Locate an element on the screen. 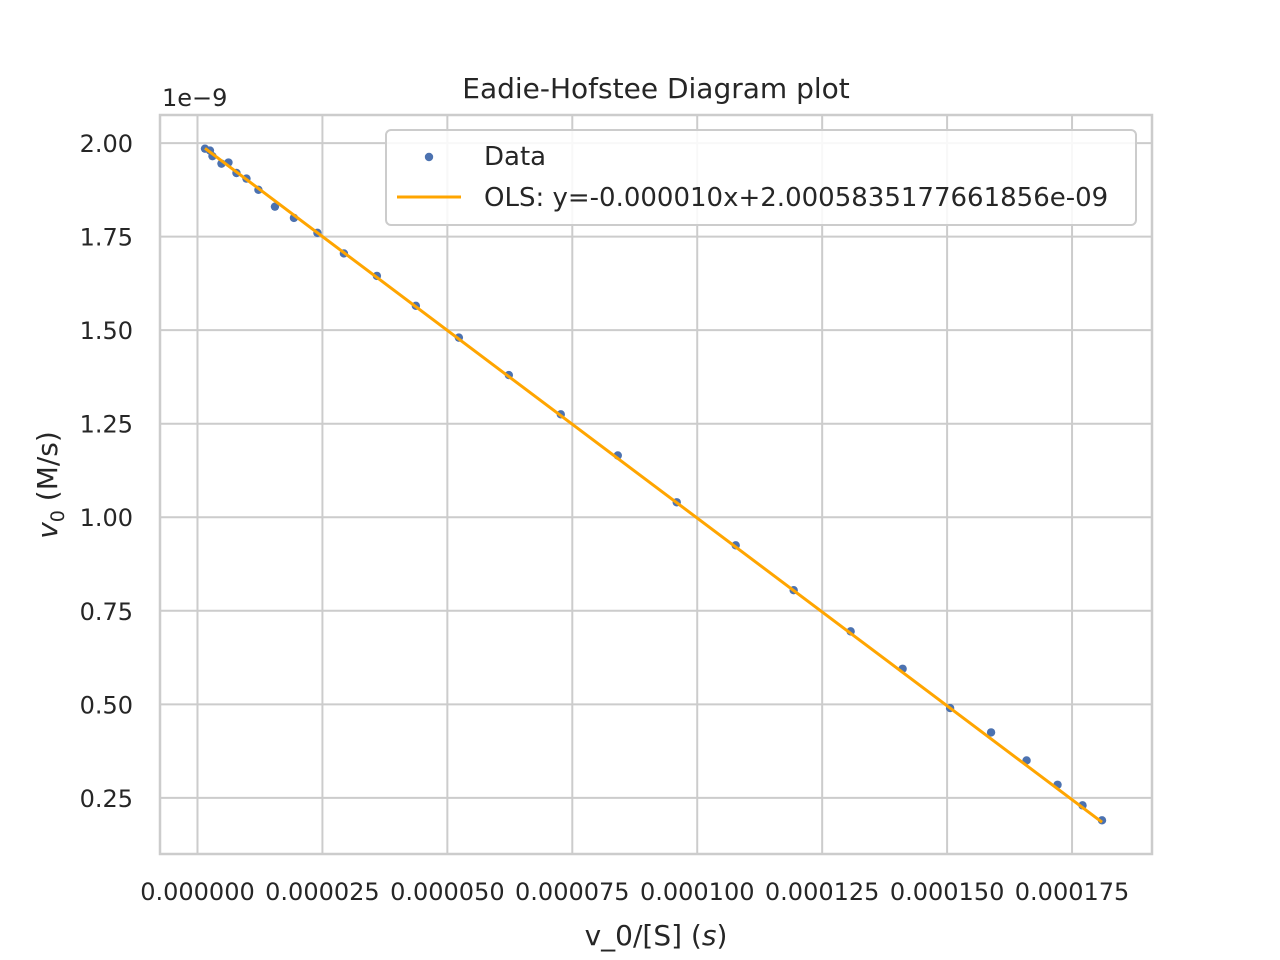 This screenshot has width=1280, height=960. y-tick-label: 0.50 is located at coordinates (106, 705).